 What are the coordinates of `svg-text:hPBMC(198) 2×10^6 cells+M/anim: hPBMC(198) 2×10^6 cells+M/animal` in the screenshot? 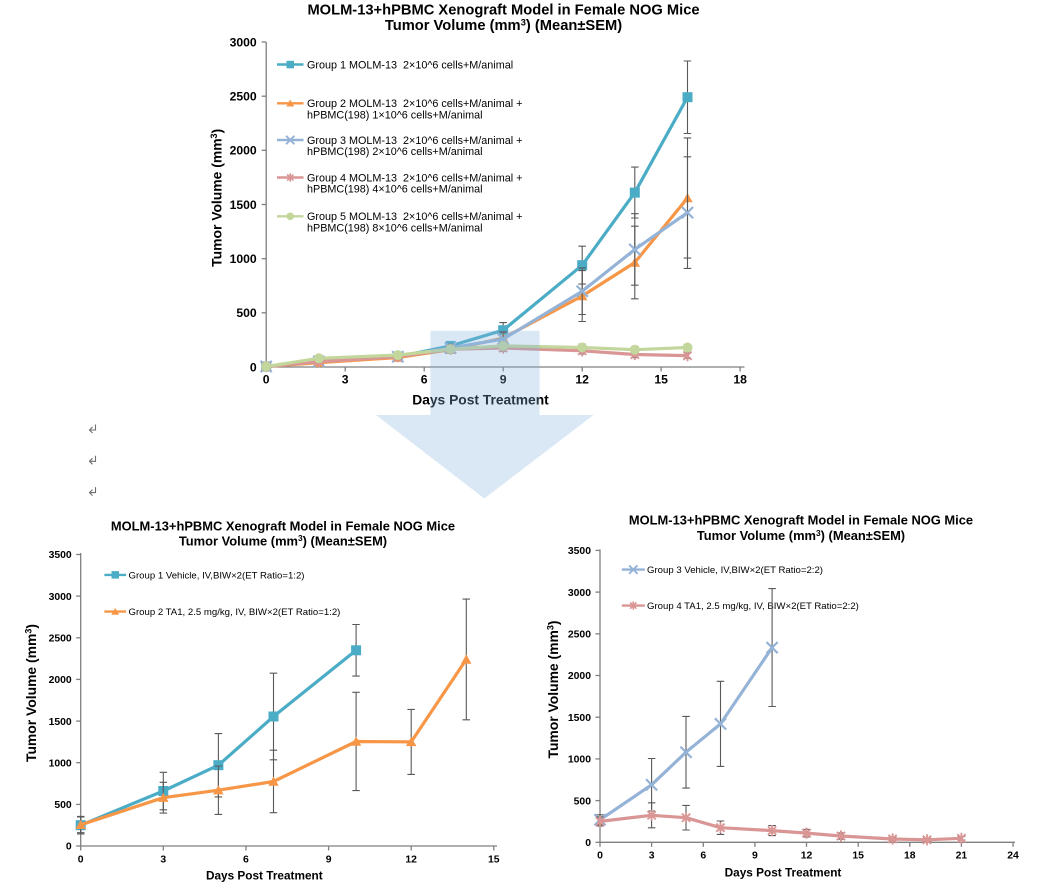 It's located at (395, 152).